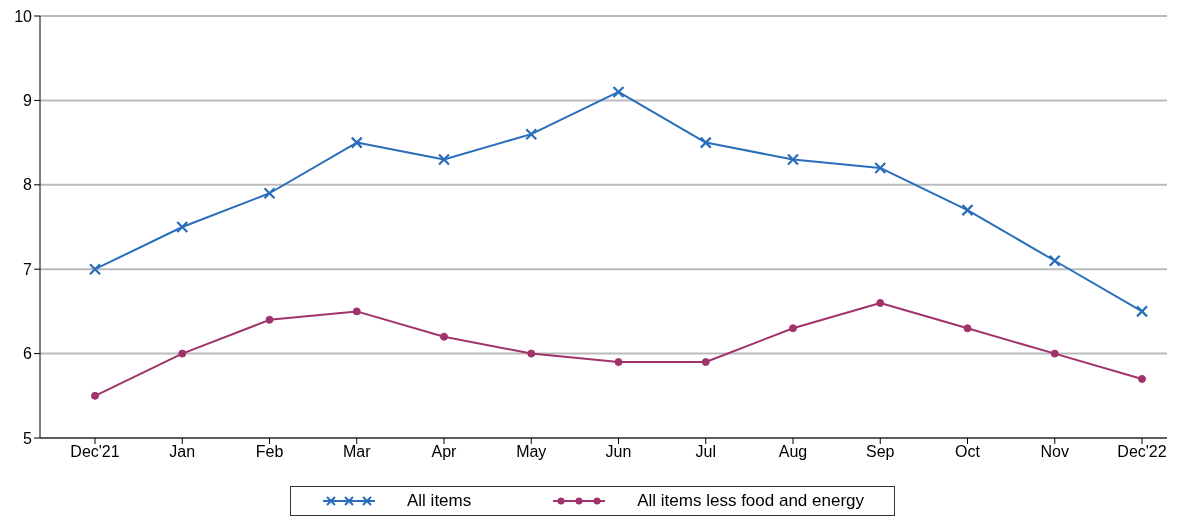  Describe the element at coordinates (968, 452) in the screenshot. I see `x-tick-label: Oct` at that location.